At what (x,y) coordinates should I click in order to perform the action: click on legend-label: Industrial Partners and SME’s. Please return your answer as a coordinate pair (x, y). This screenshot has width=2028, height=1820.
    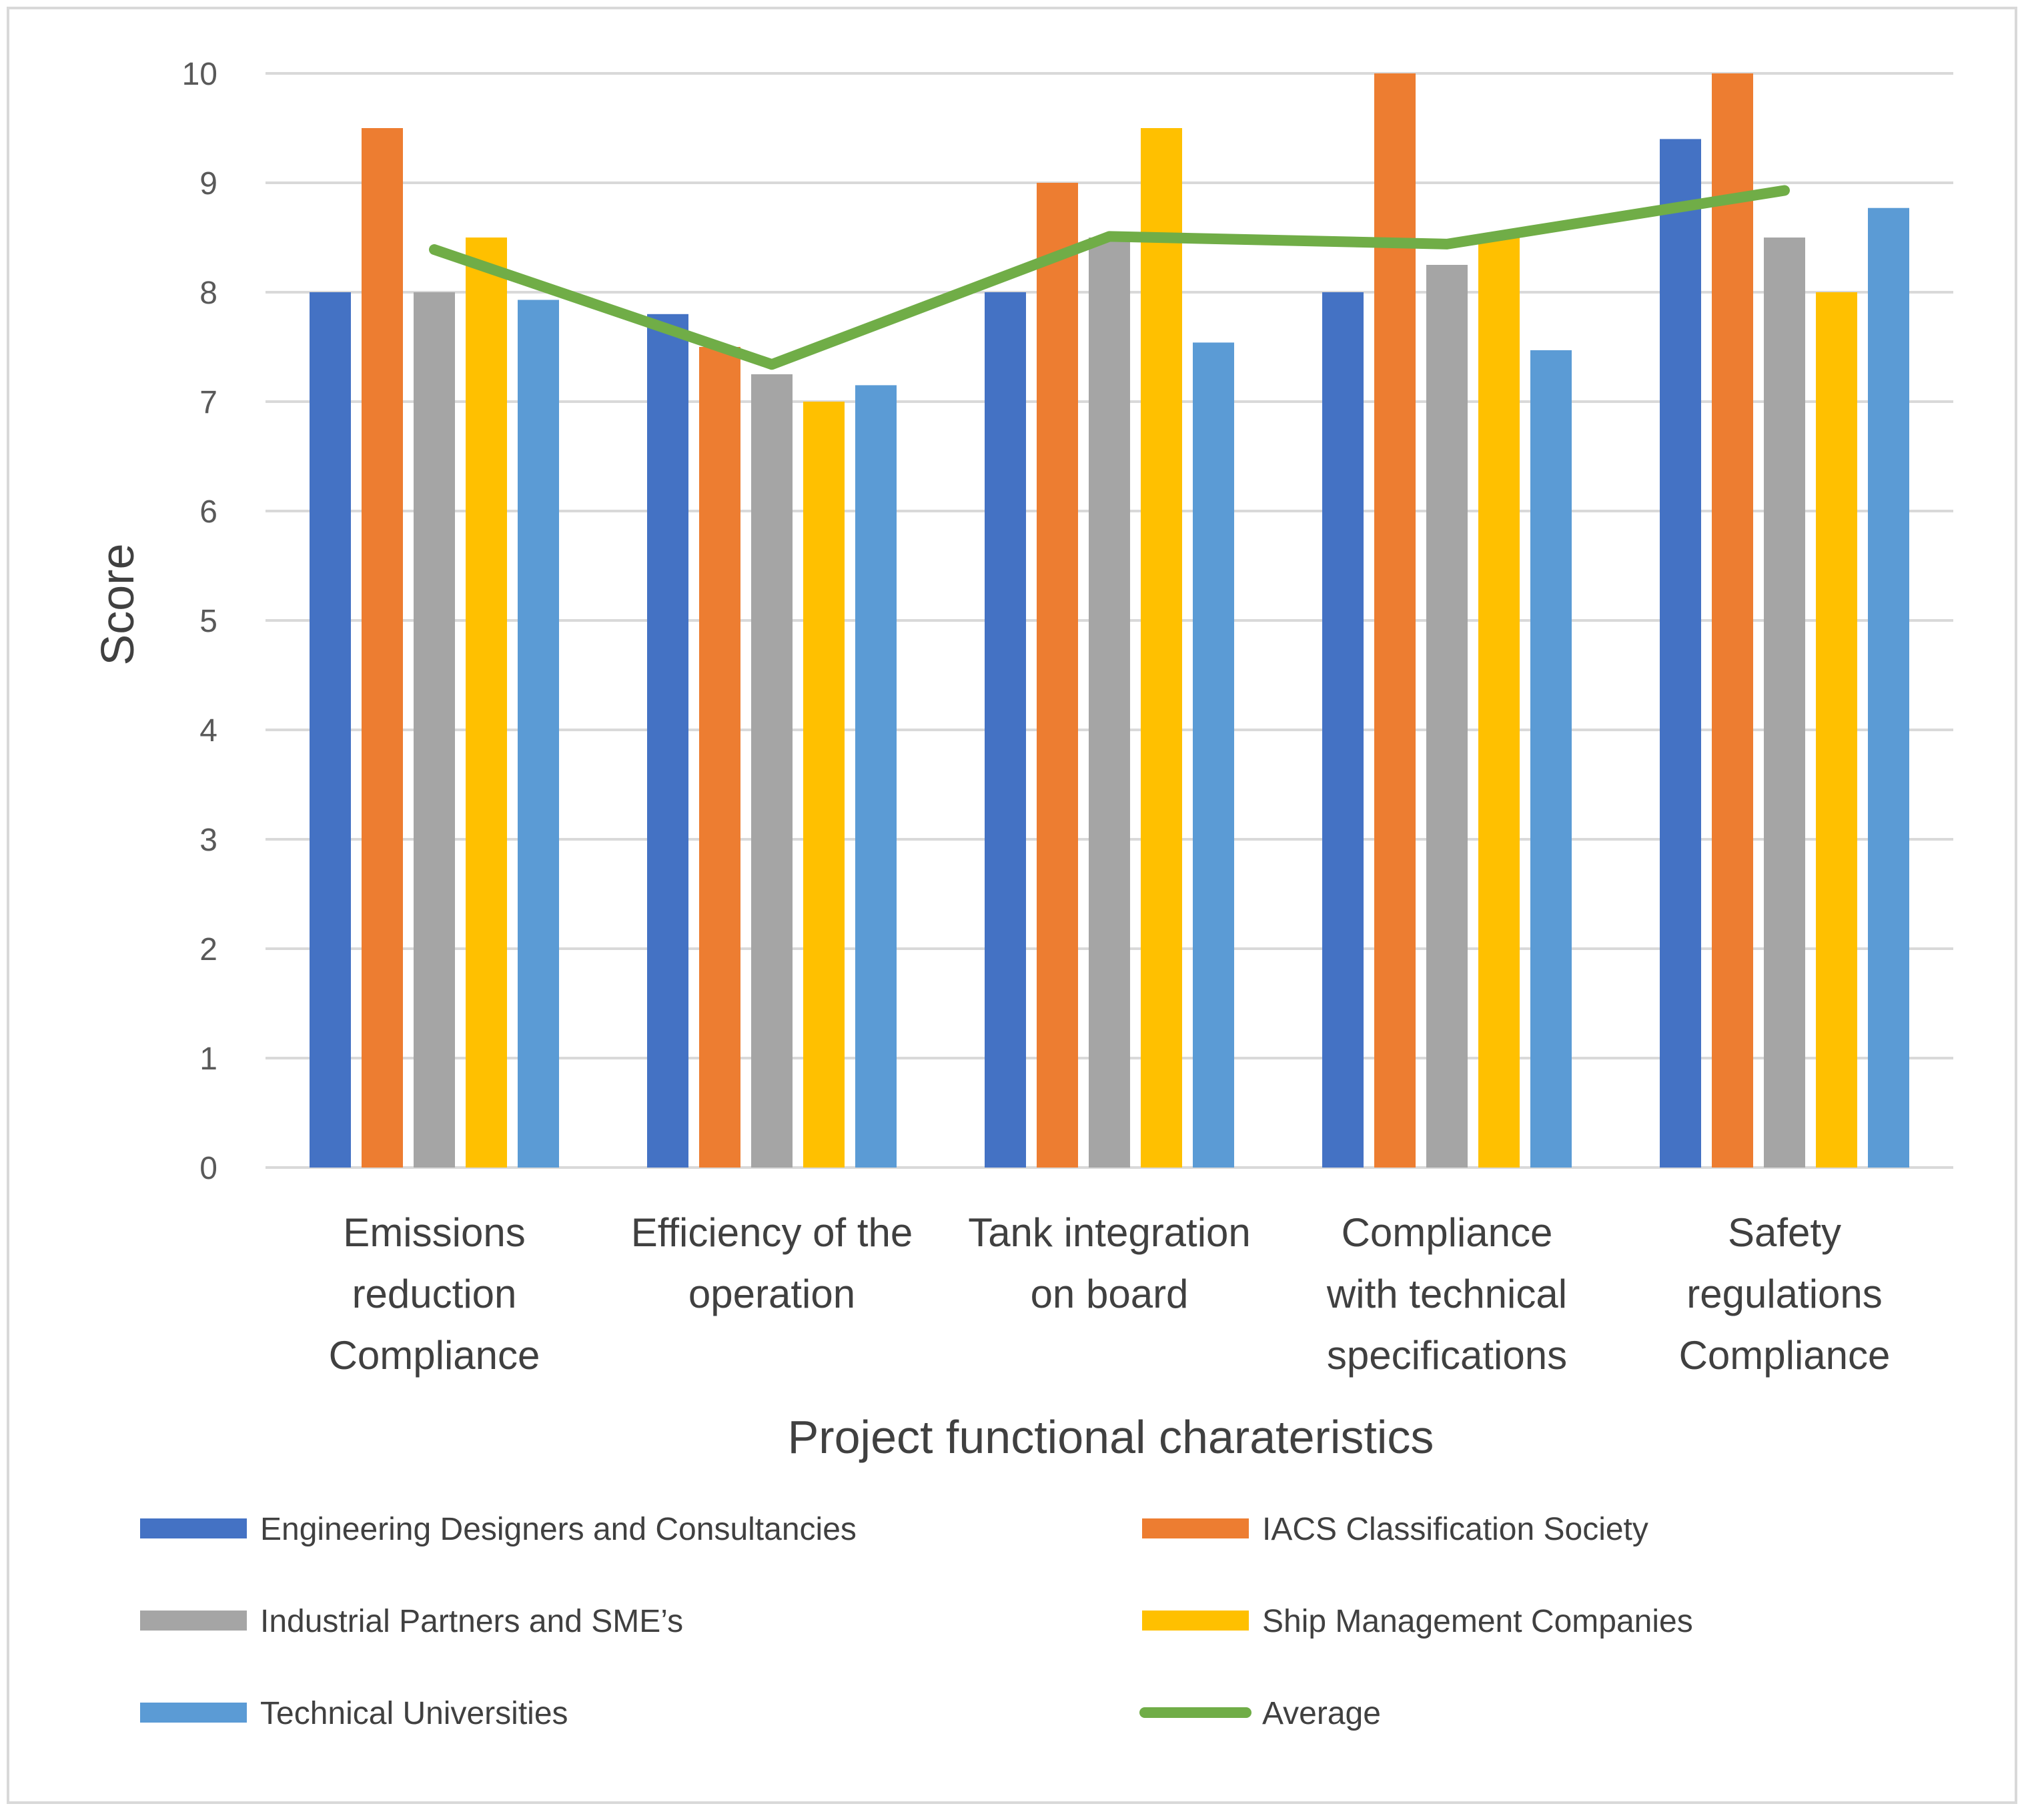
    Looking at the image, I should click on (472, 1621).